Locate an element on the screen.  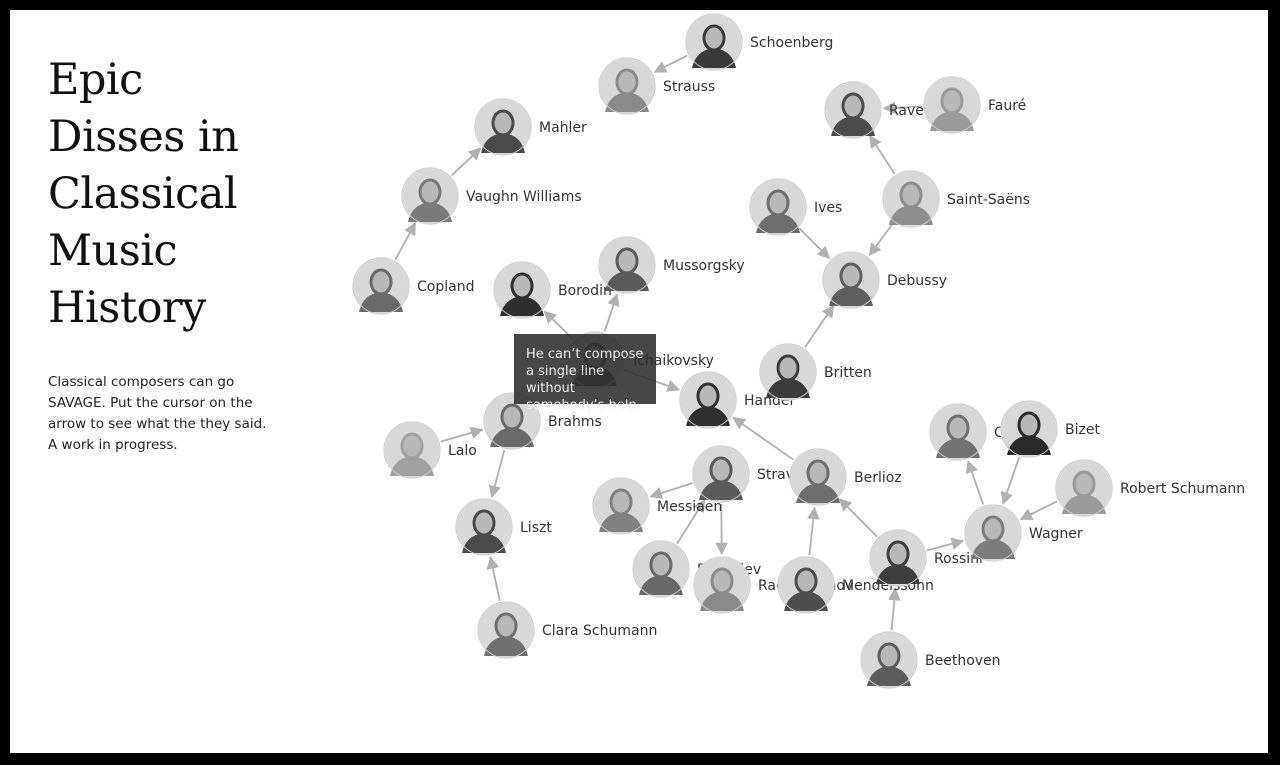
composer-node-lalo: Lalo is located at coordinates (430, 450).